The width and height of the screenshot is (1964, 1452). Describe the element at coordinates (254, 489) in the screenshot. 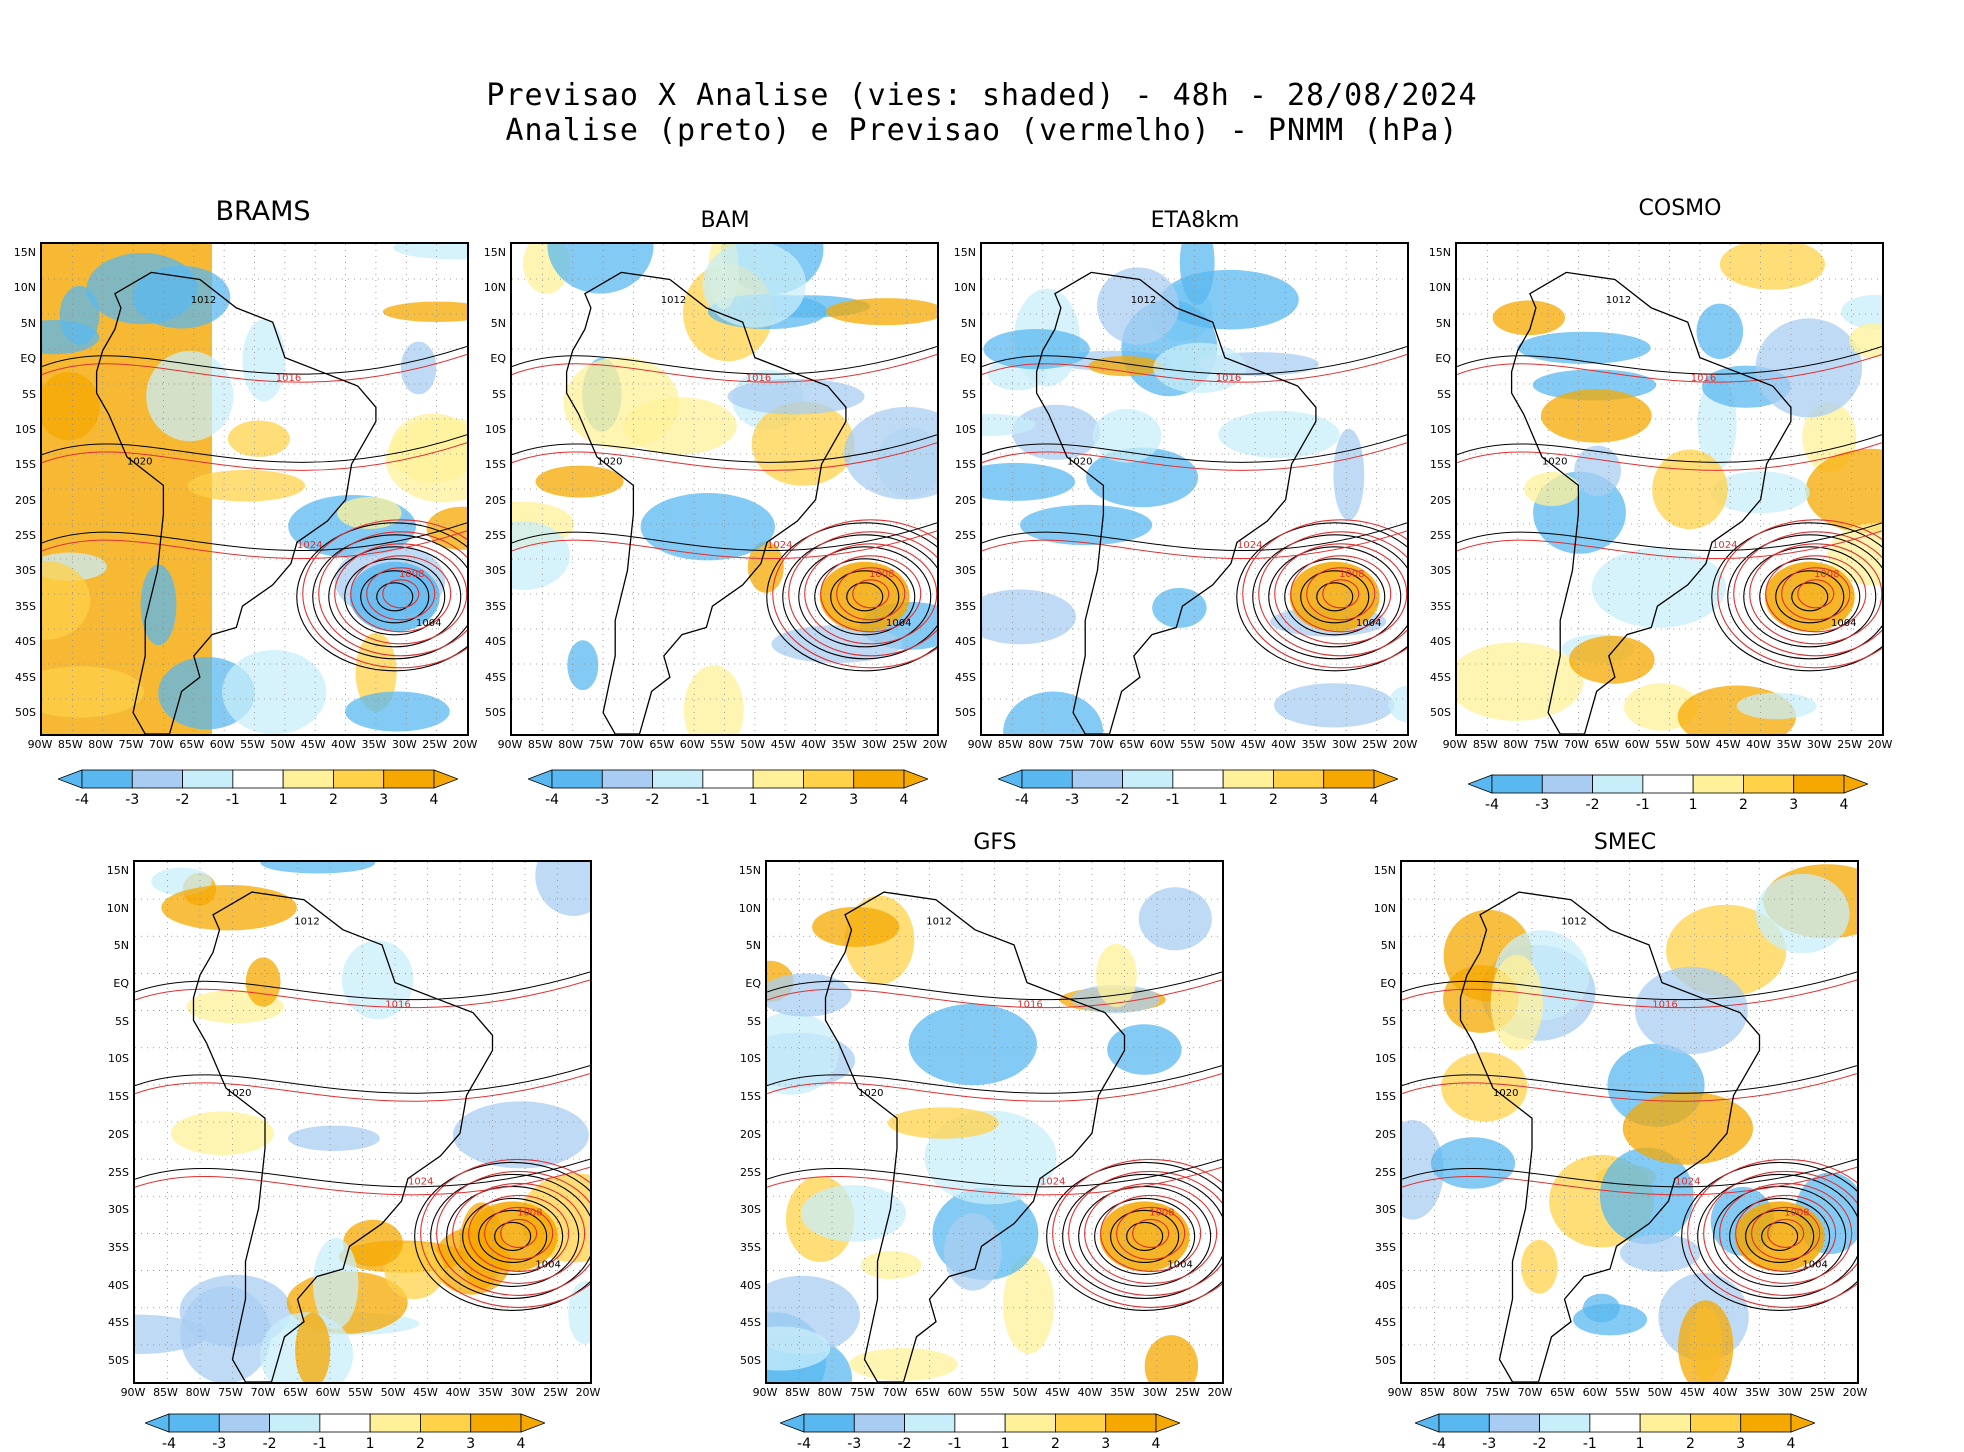

I see `bias-map: 1012 1016 1020 1024 1004 1008` at that location.